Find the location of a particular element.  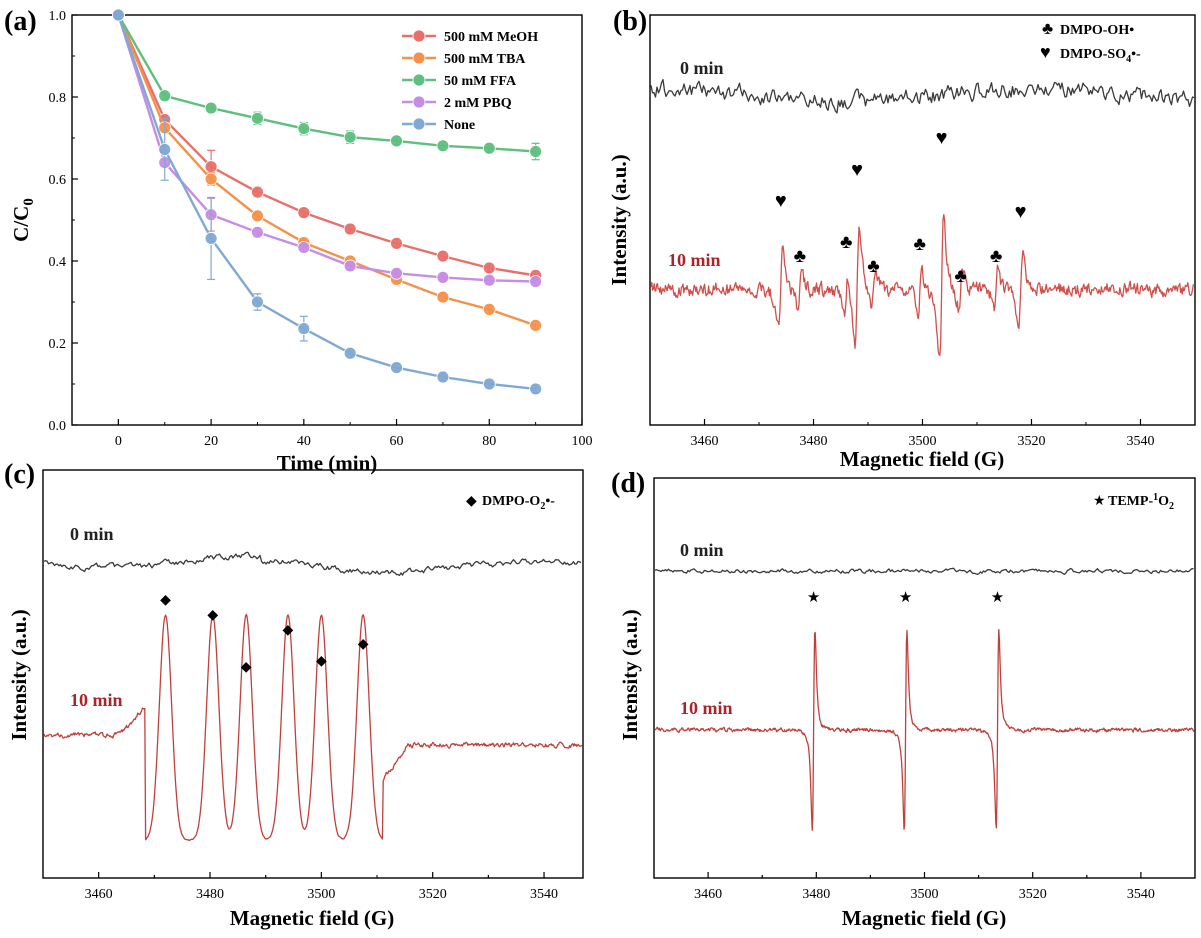

club-symbol-icon: ♣ is located at coordinates (1047, 28).